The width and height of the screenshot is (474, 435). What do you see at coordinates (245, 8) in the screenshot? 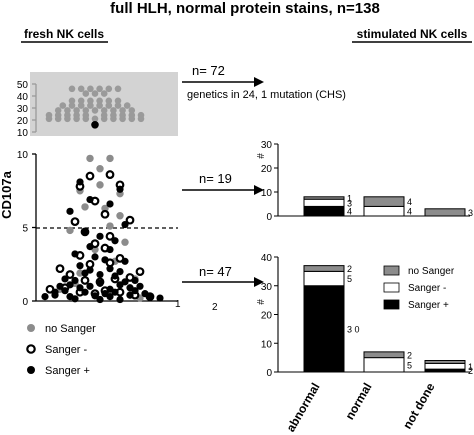
I see `figure-title: full HLH, normal protein stains, n=138` at bounding box center [245, 8].